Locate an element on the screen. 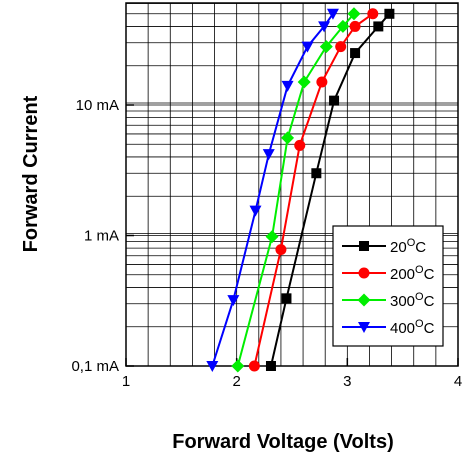 The height and width of the screenshot is (461, 465). x-tick-label: 3 is located at coordinates (347, 381).